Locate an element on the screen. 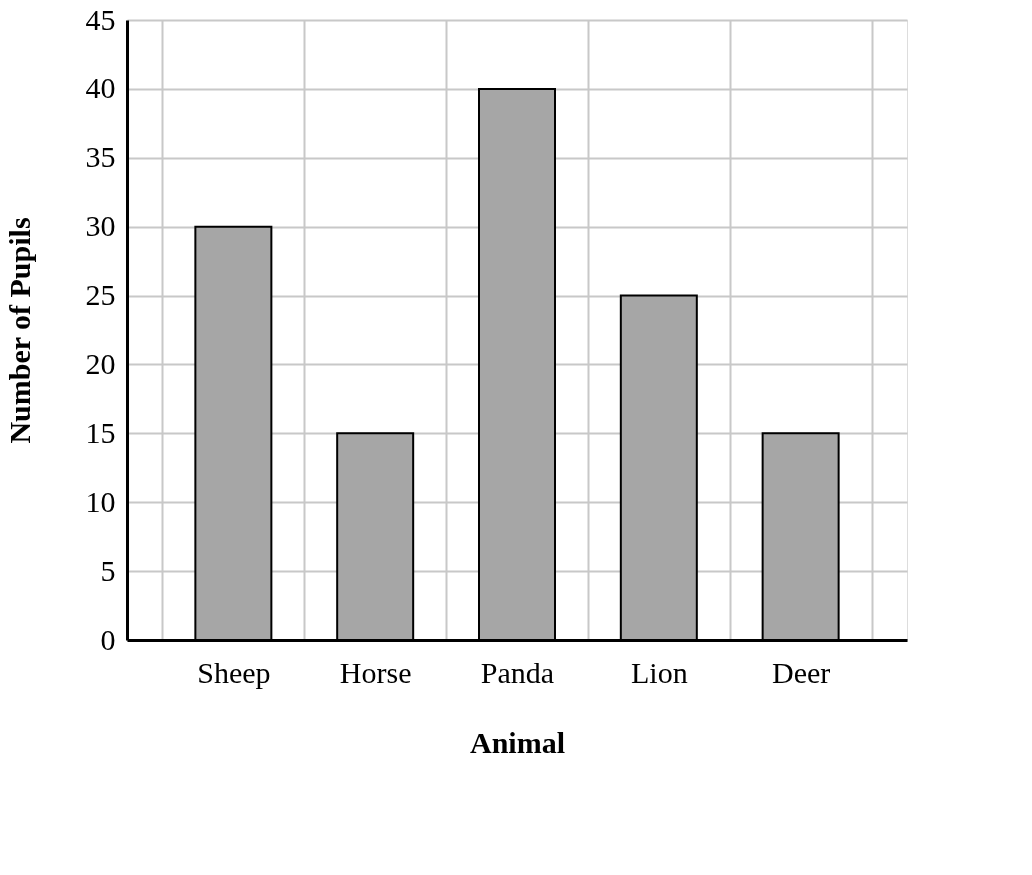  x-tick-label: Sheep is located at coordinates (234, 672).